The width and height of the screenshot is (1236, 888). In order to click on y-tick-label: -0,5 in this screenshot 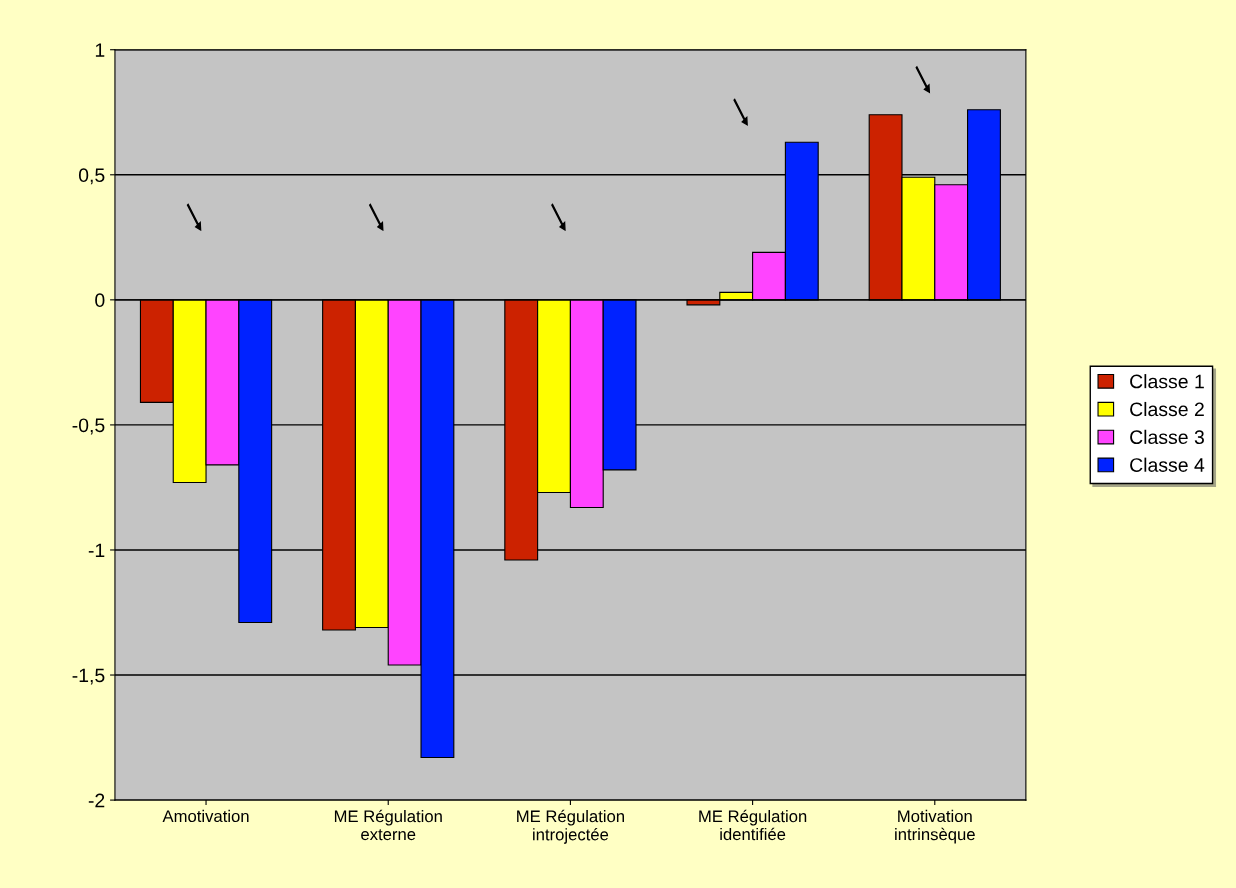, I will do `click(88, 426)`.